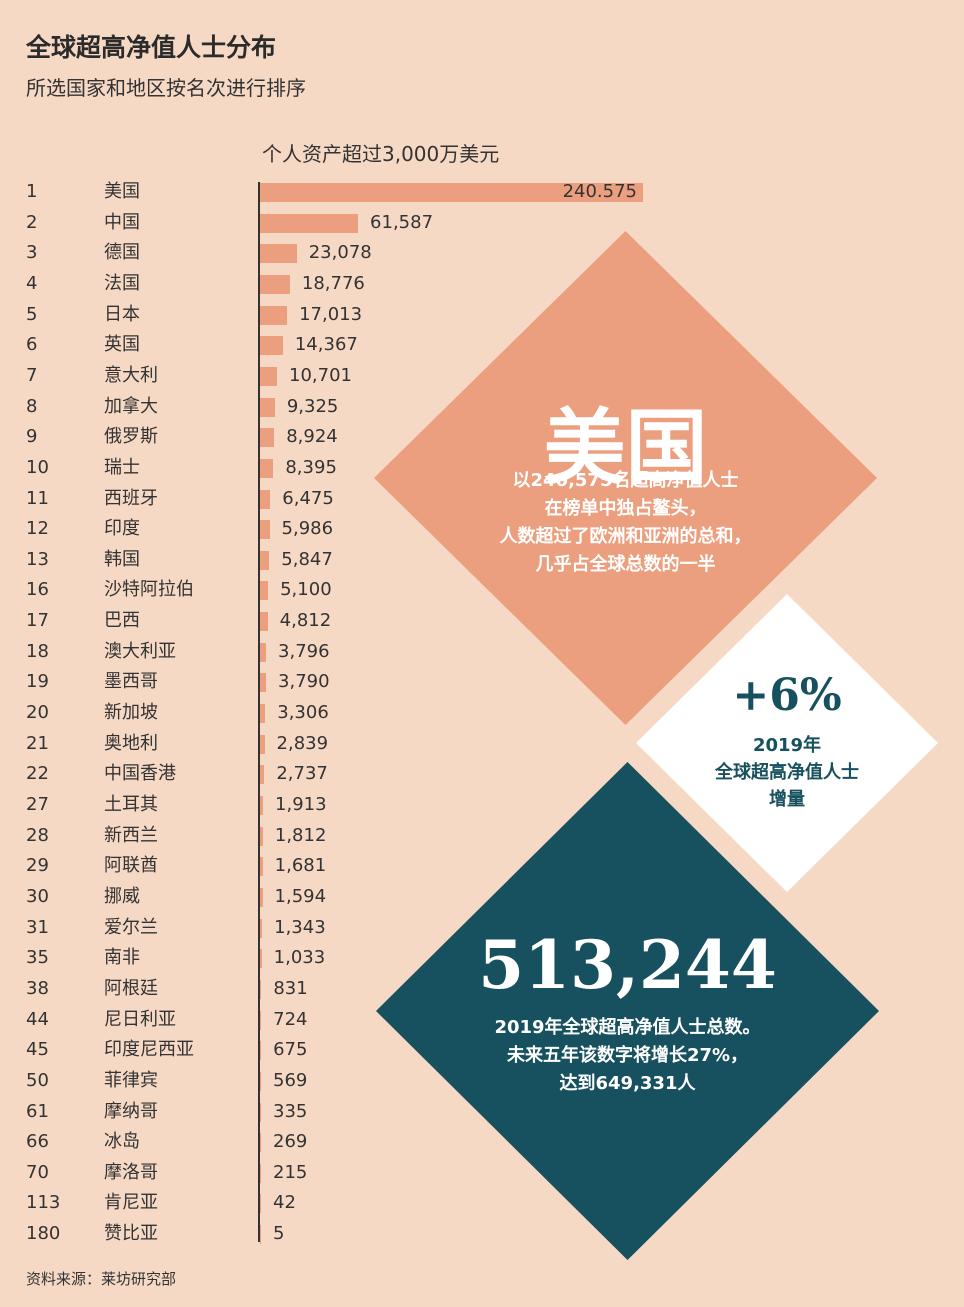 Image resolution: width=964 pixels, height=1307 pixels. What do you see at coordinates (599, 191) in the screenshot?
I see `data-label: 240.575` at bounding box center [599, 191].